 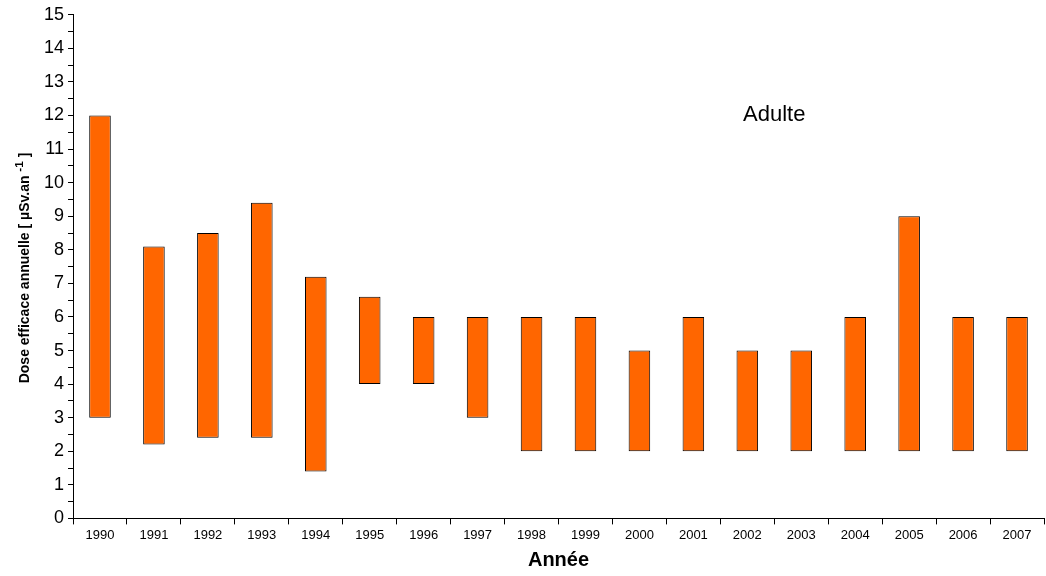 I want to click on y-tick-label: 11, so click(x=55, y=148).